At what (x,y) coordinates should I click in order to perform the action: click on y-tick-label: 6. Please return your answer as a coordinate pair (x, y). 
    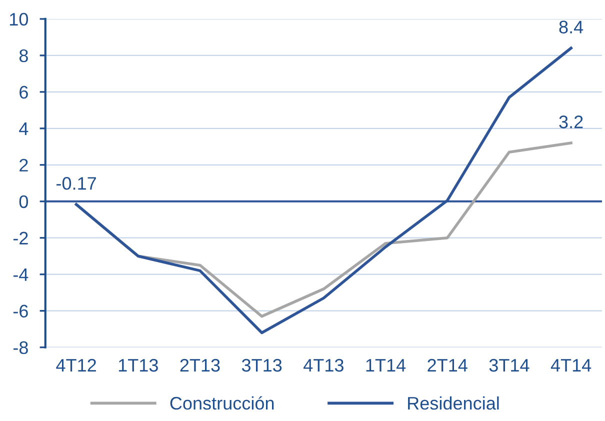
    Looking at the image, I should click on (24, 92).